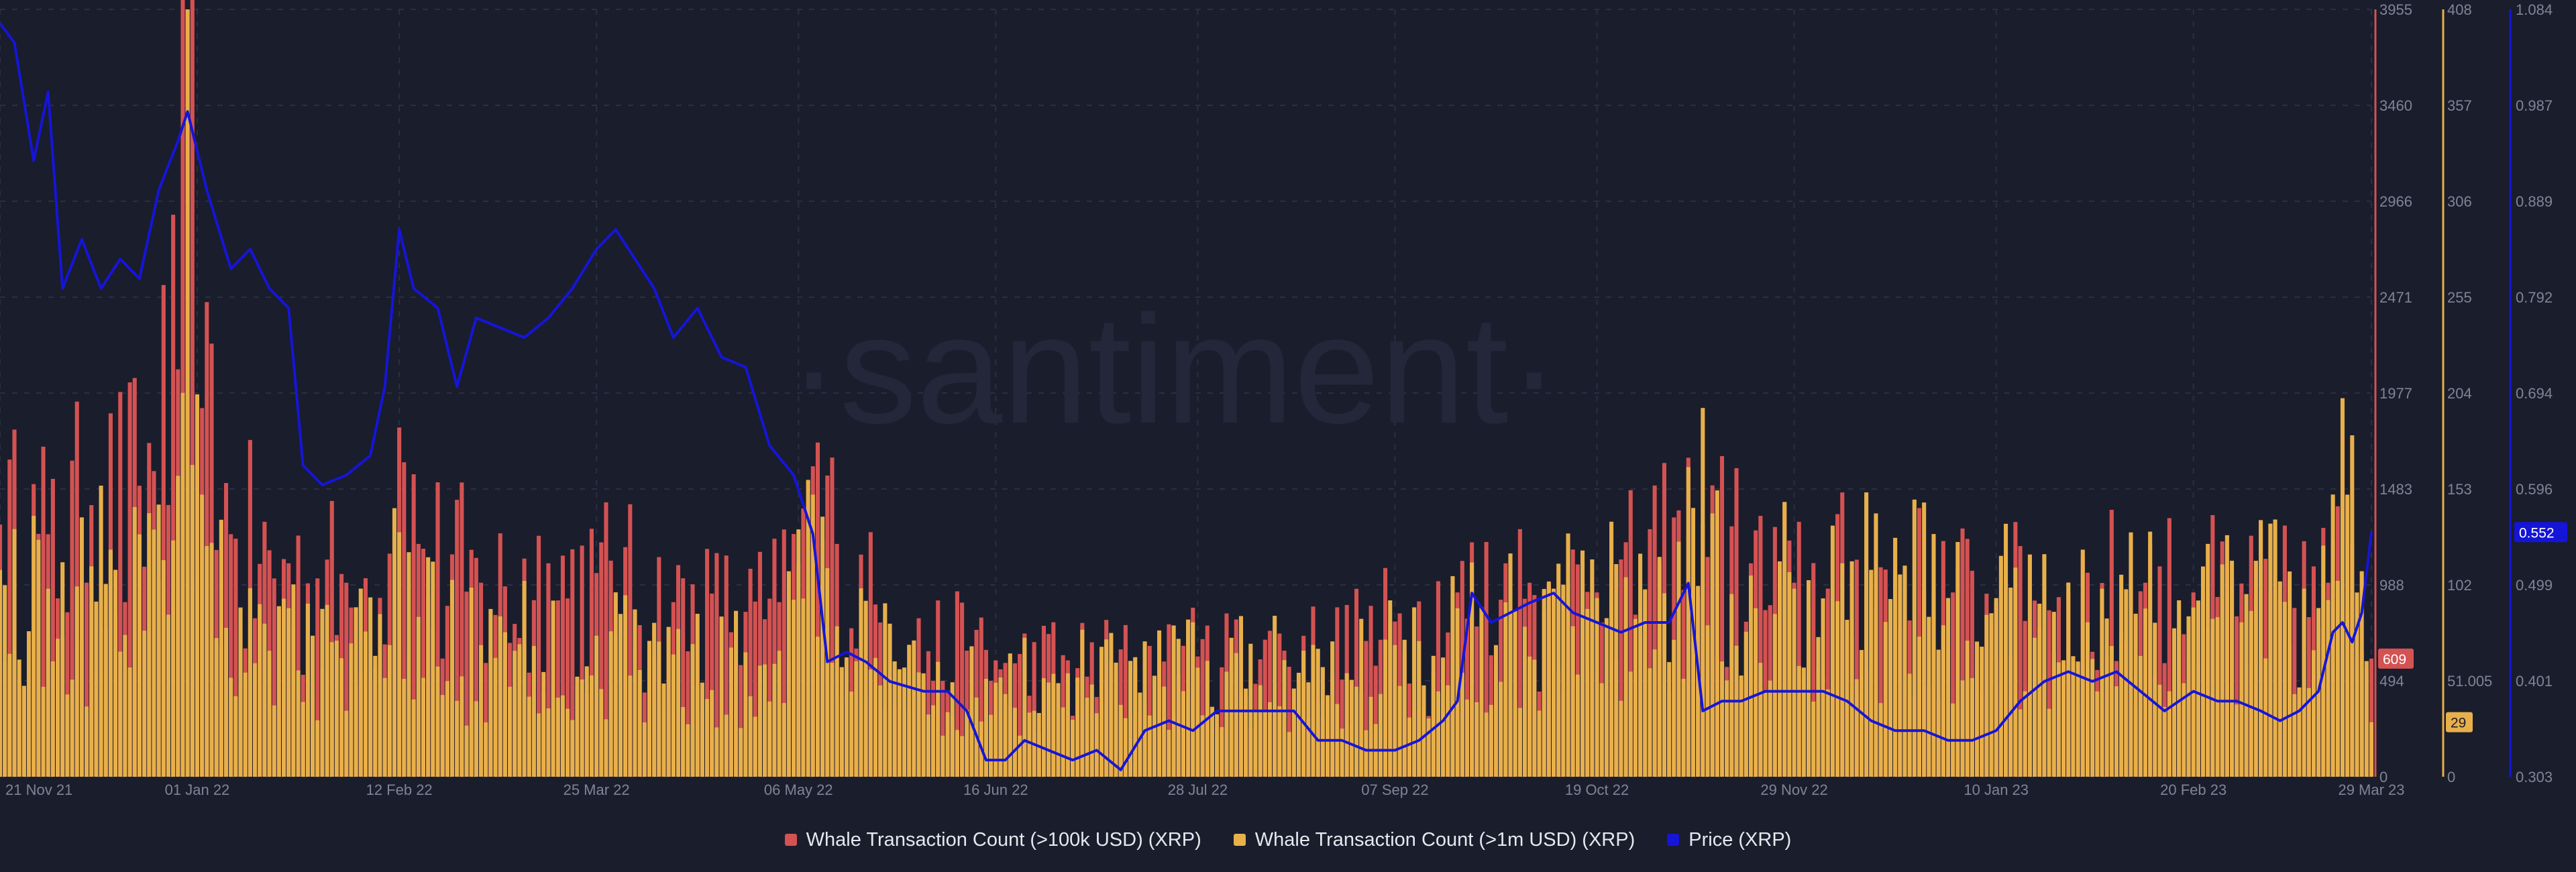  I want to click on x-tick-label: 20 Feb 23, so click(2193, 790).